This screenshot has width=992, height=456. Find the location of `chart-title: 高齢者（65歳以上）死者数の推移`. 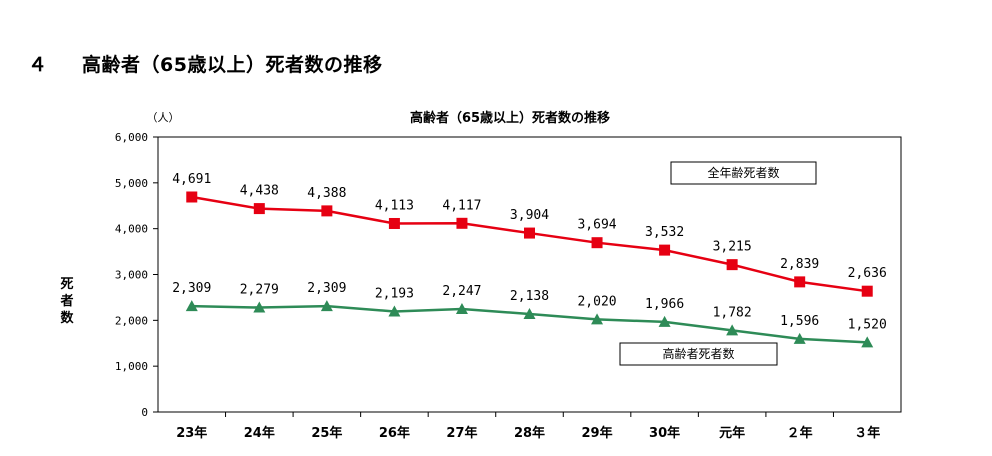

chart-title: 高齢者（65歳以上）死者数の推移 is located at coordinates (510, 118).